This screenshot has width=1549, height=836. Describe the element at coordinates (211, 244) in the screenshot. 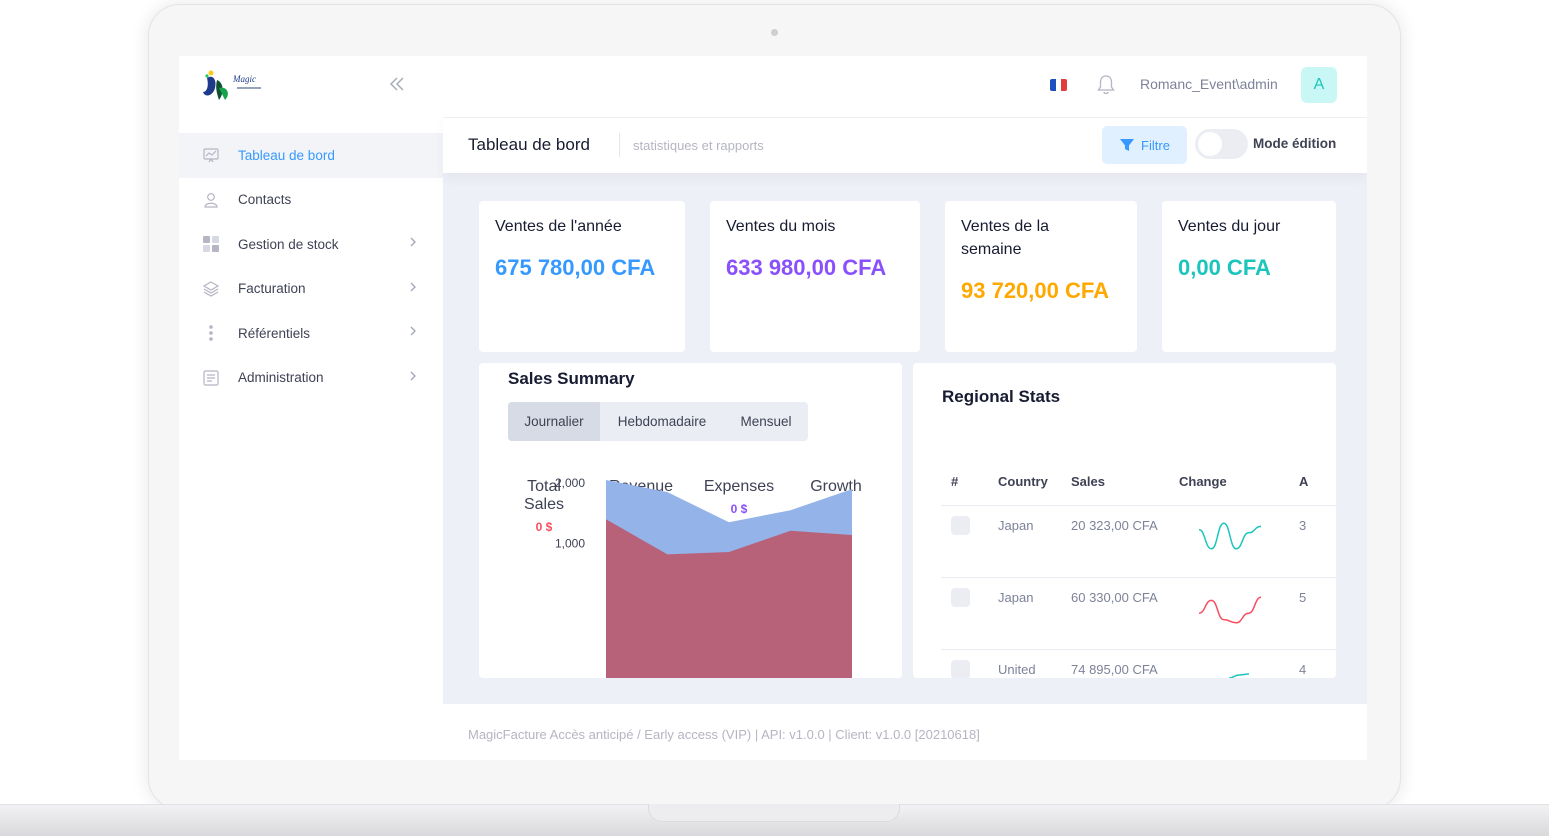

I see `grid-icon` at that location.